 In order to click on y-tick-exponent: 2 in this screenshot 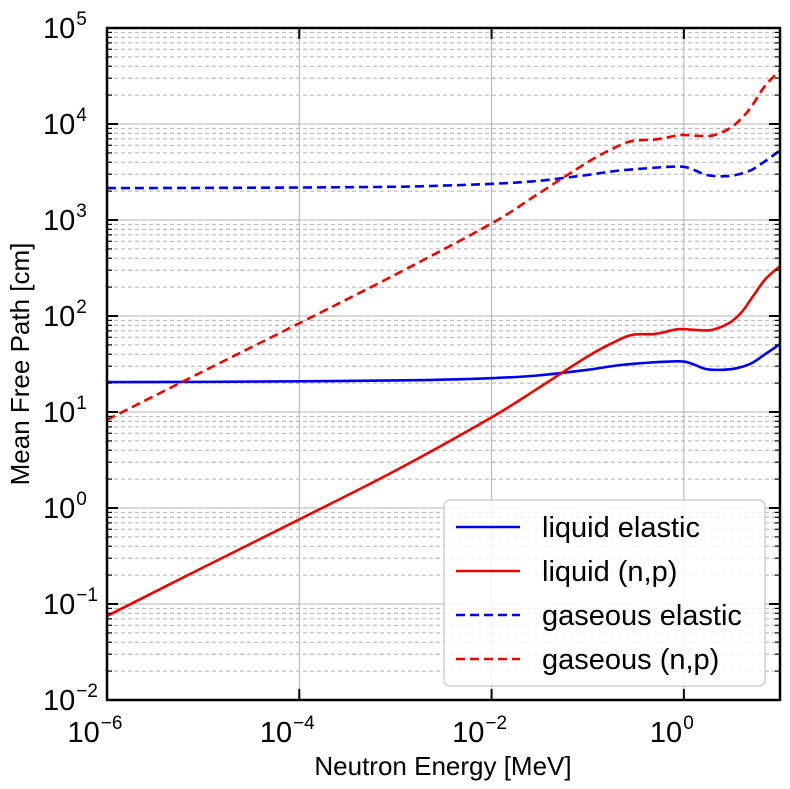, I will do `click(81, 307)`.